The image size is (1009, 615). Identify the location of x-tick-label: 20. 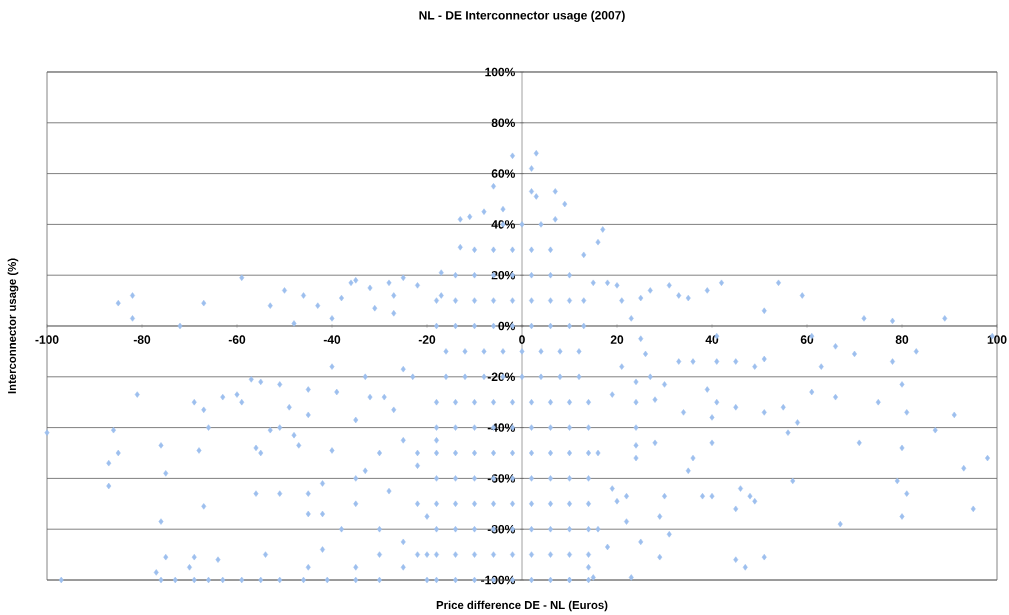
(617, 339).